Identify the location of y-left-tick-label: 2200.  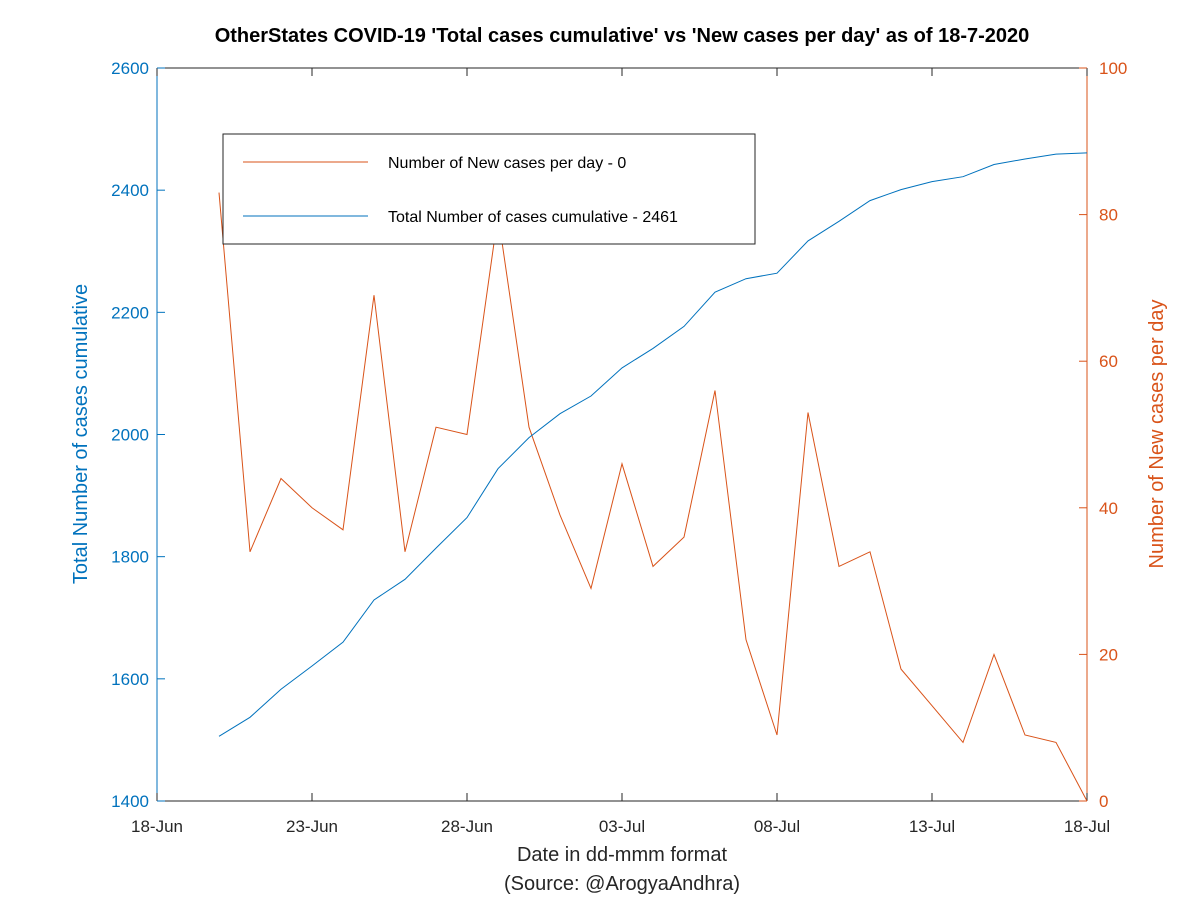
(130, 312).